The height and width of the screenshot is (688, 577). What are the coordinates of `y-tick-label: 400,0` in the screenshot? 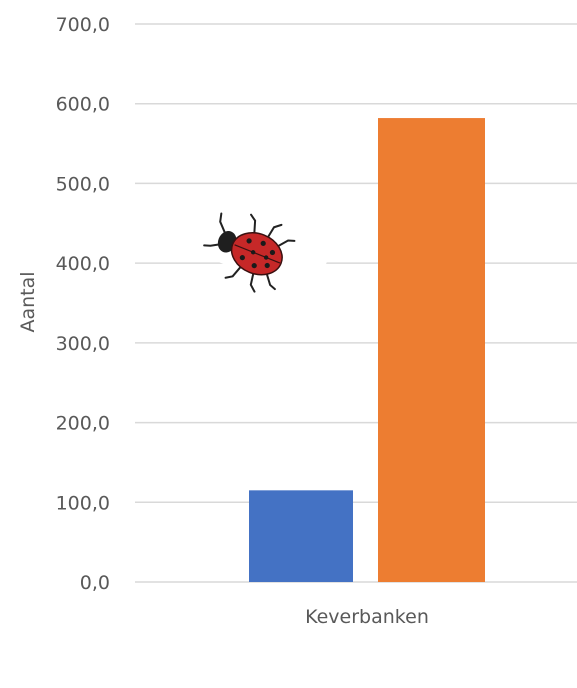 It's located at (83, 264).